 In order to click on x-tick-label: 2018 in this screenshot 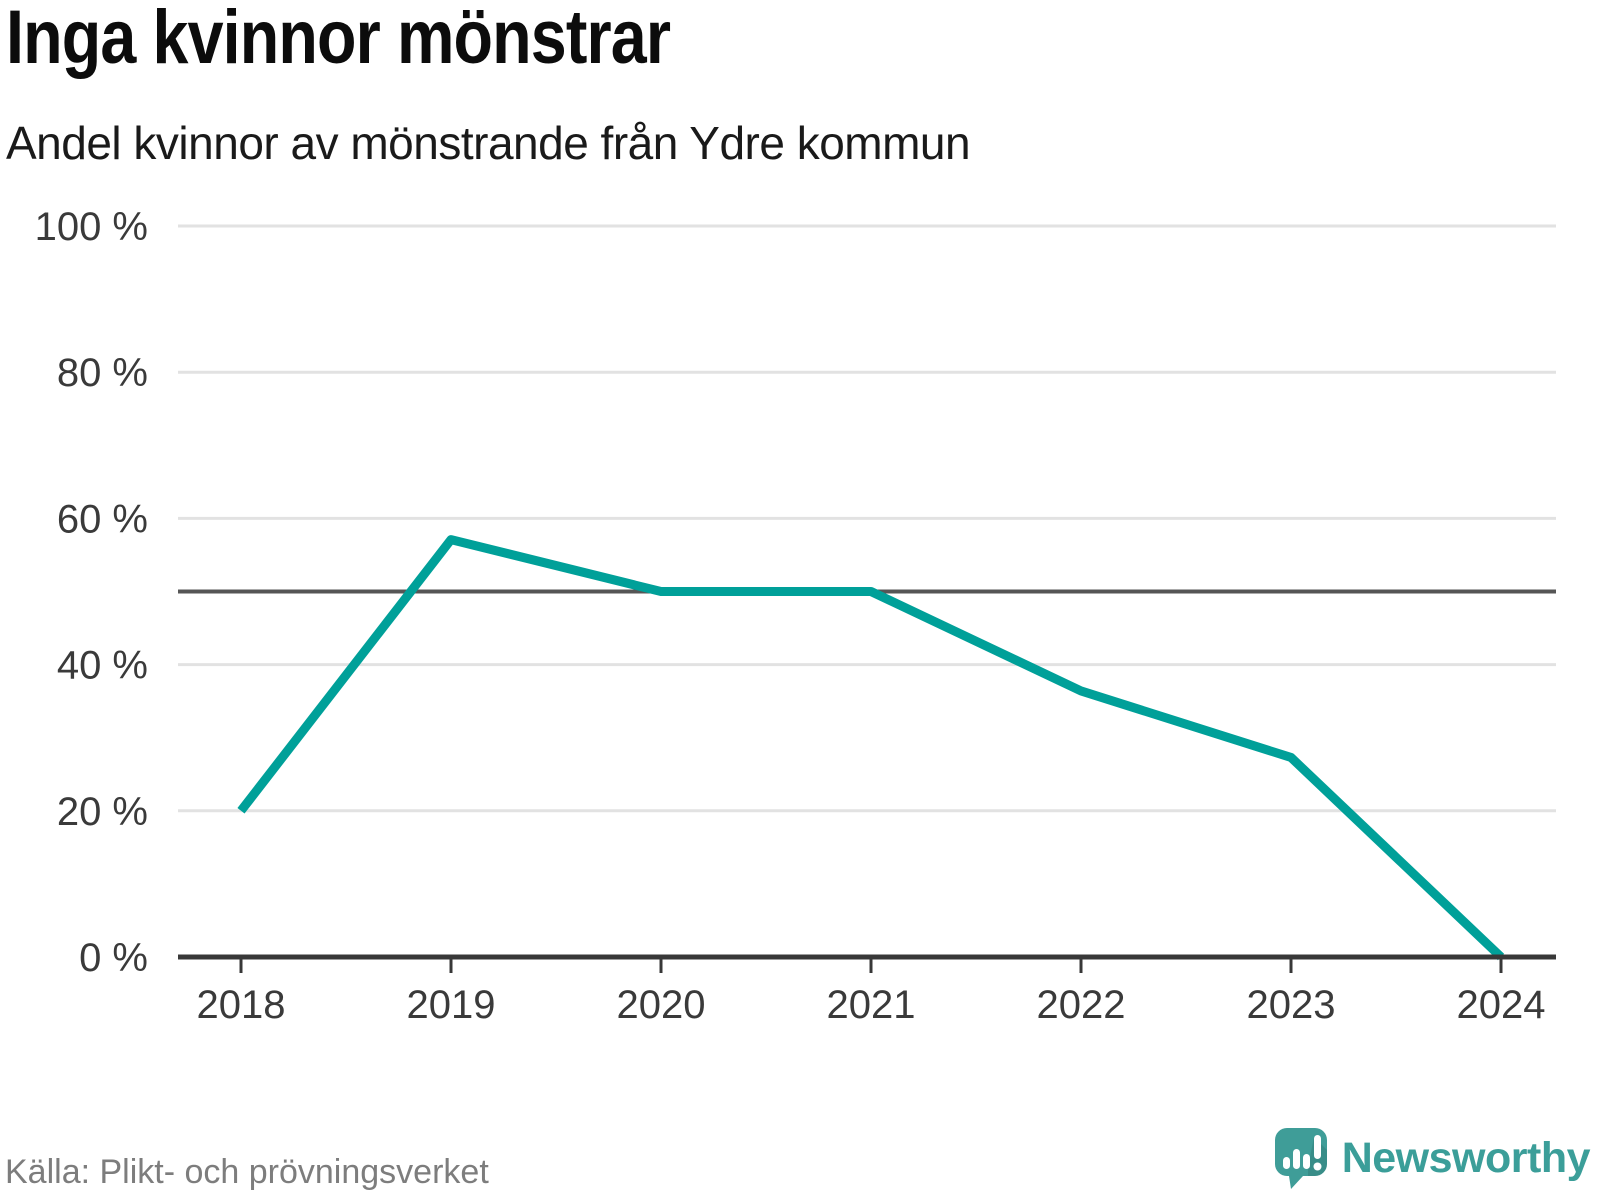, I will do `click(241, 1005)`.